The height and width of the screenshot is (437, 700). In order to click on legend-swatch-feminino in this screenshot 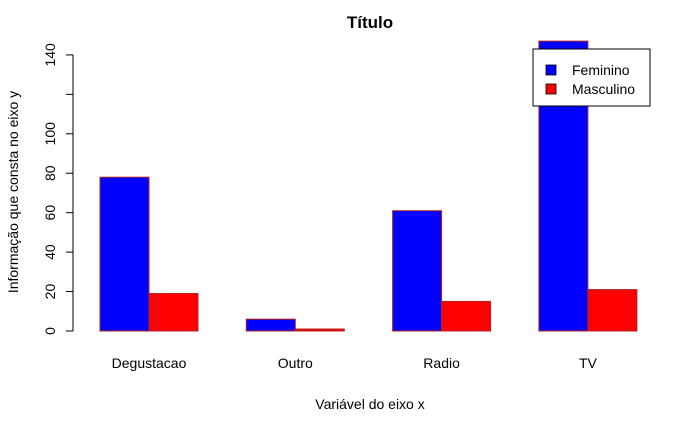, I will do `click(551, 70)`.